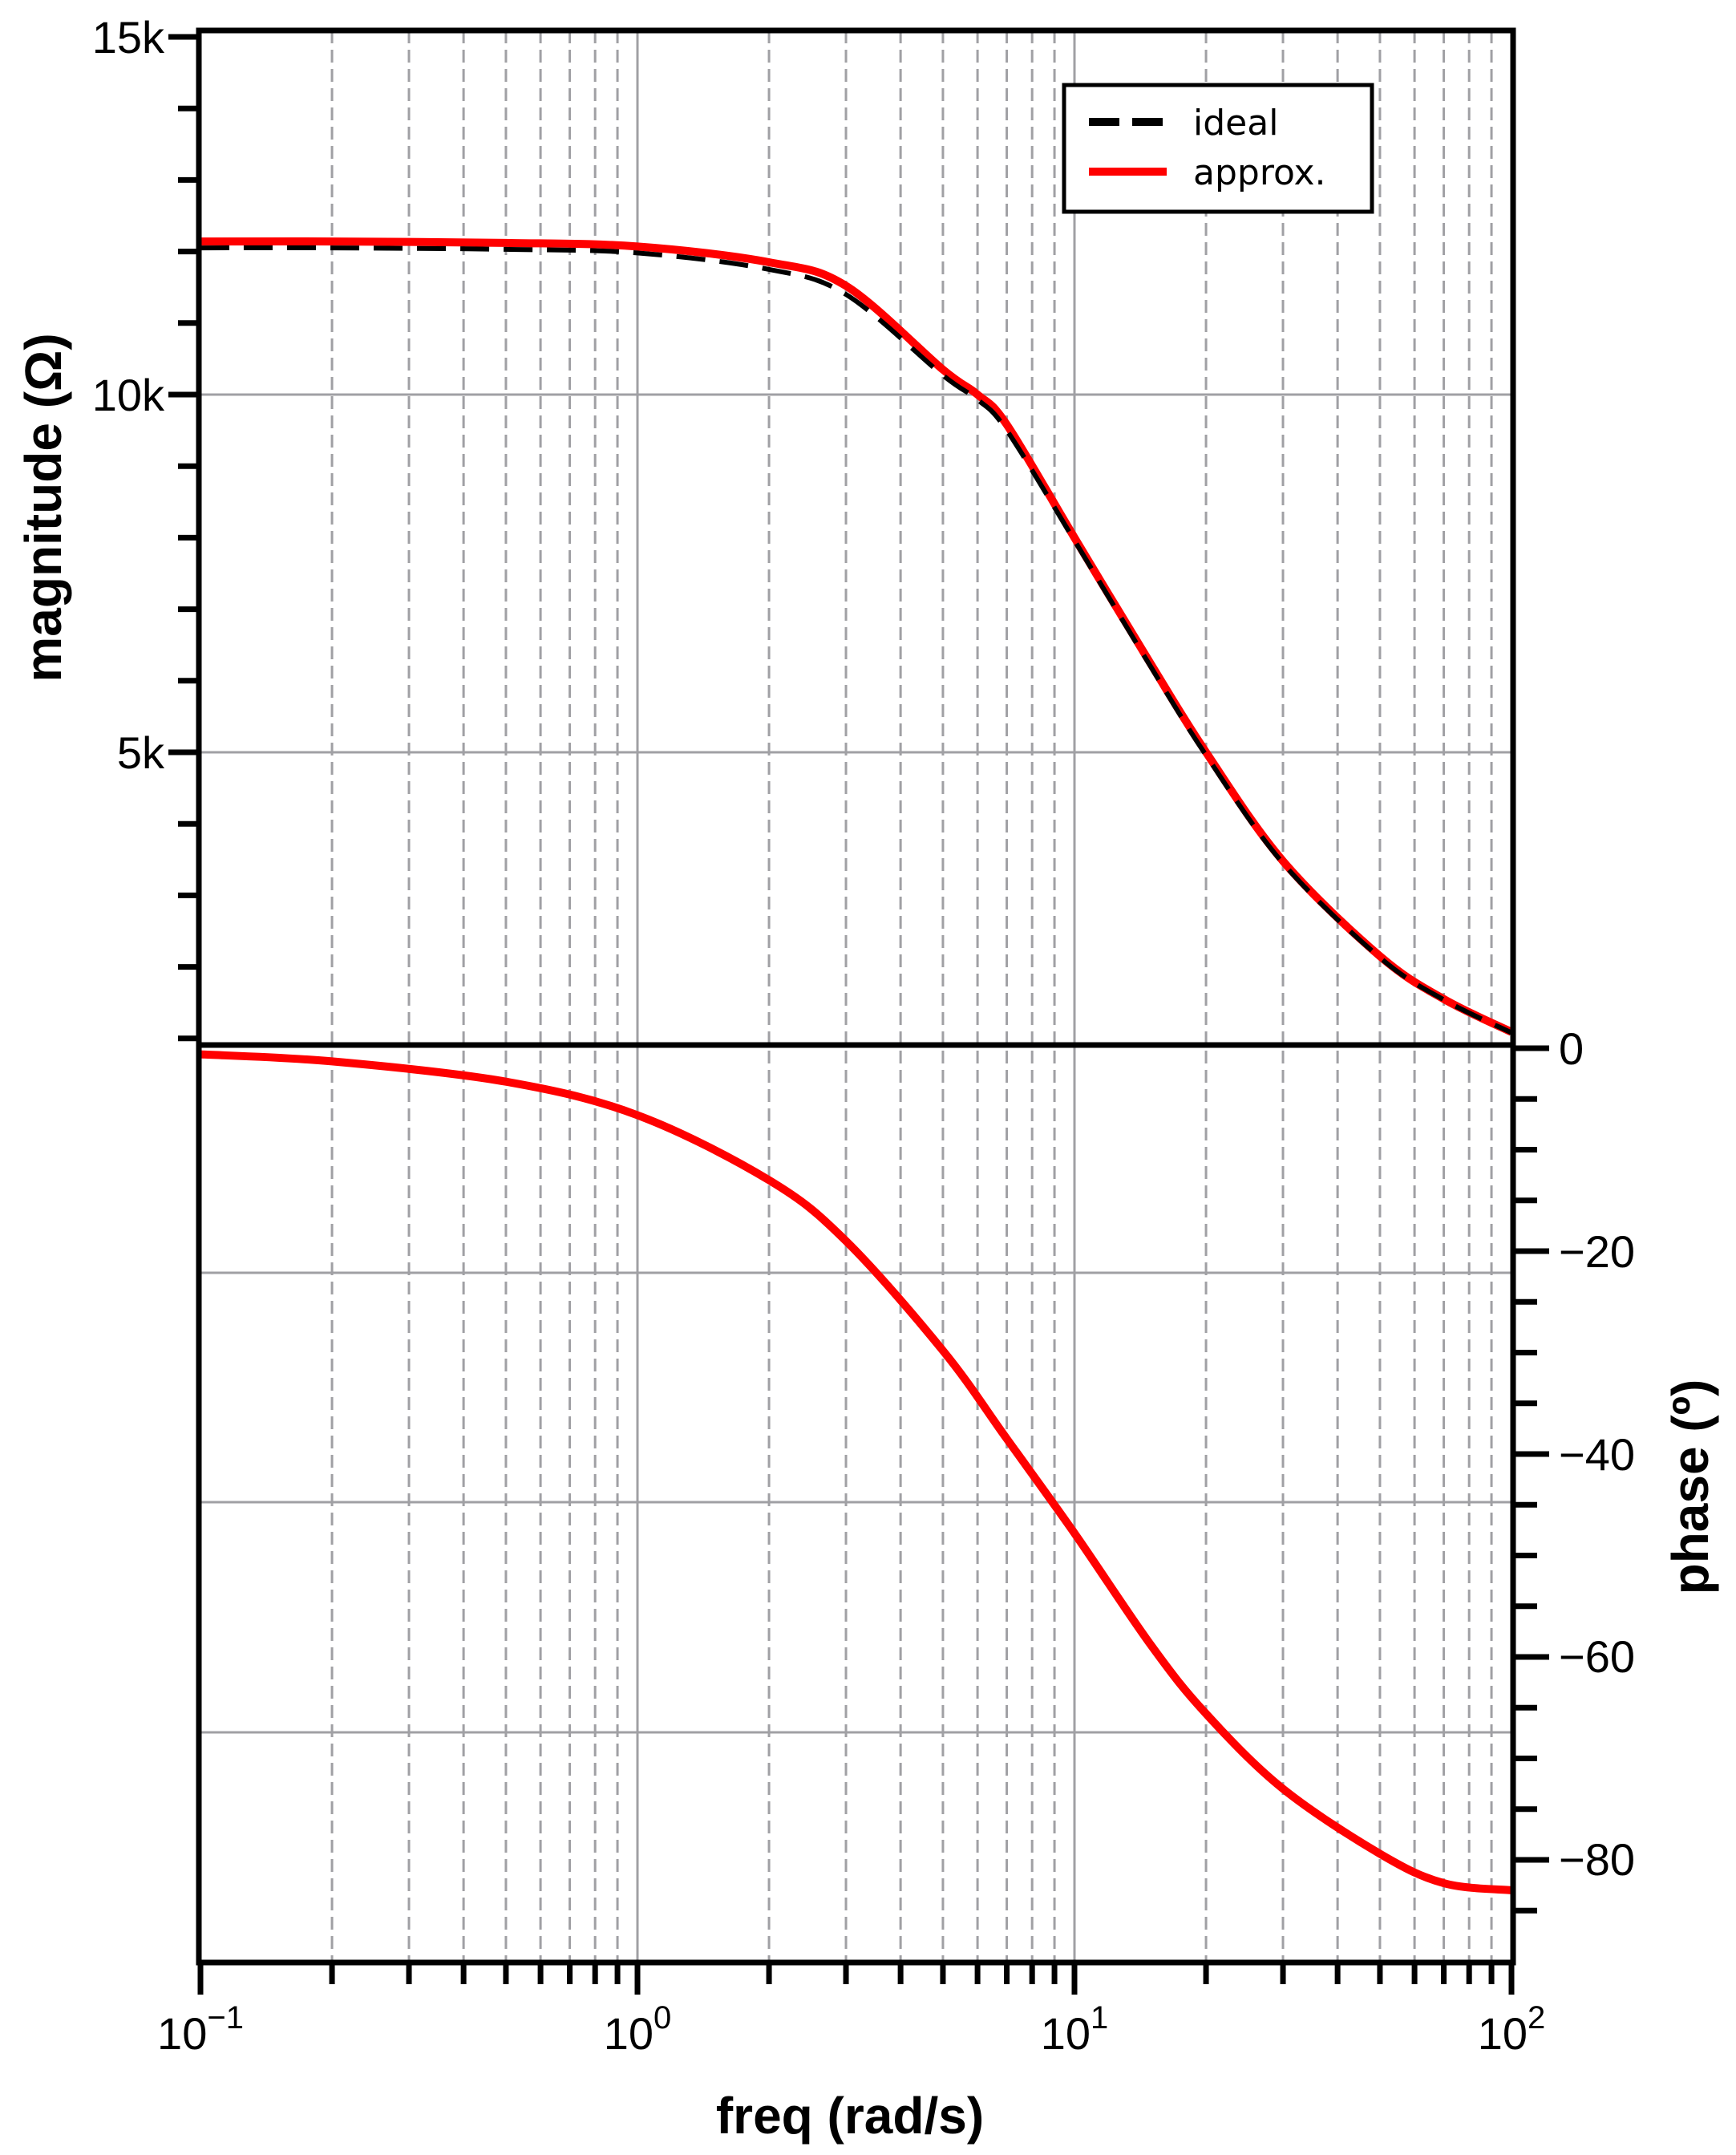 Image resolution: width=1736 pixels, height=2155 pixels. I want to click on mag-tick-15k: 15k, so click(129, 37).